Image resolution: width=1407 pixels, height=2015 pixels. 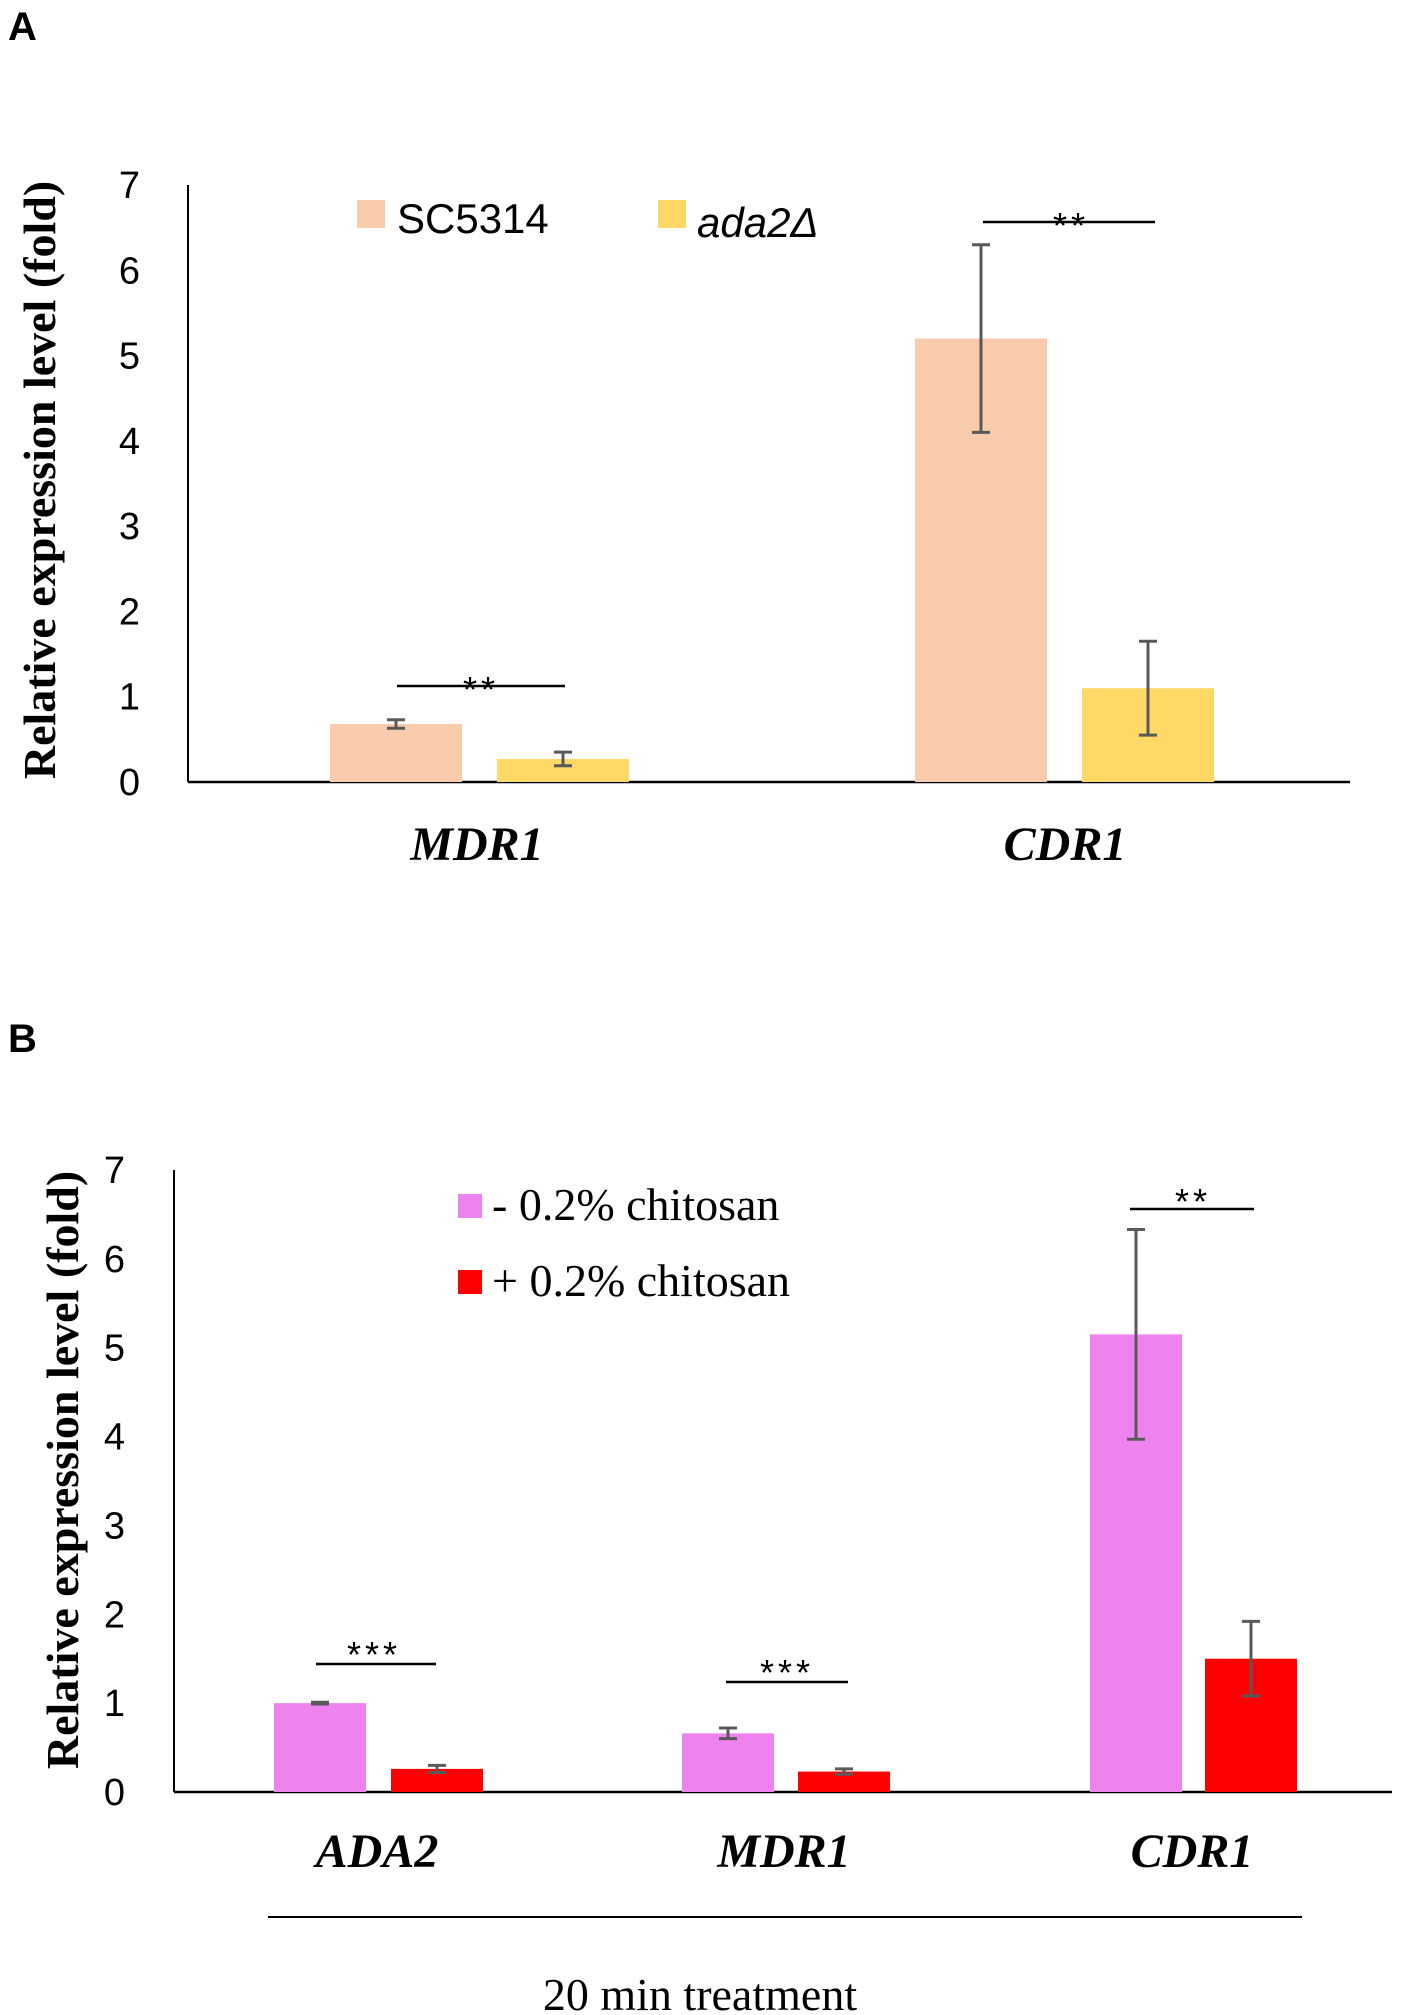 I want to click on legend-swatch-minus-chitosan, so click(x=470, y=1206).